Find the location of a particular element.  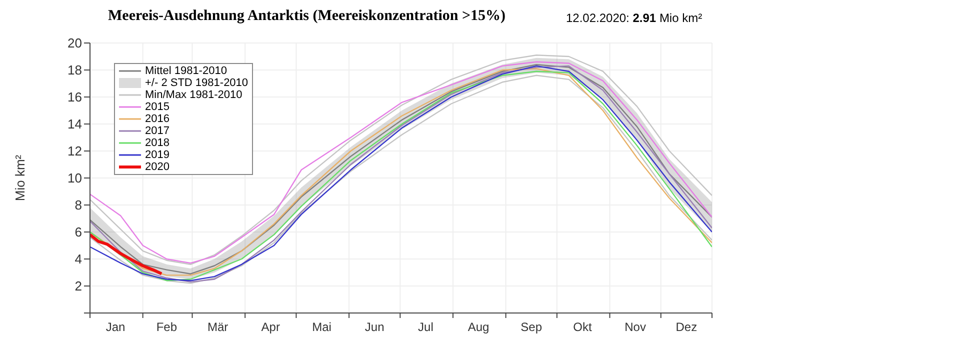

legend-label: 2018 is located at coordinates (157, 143).